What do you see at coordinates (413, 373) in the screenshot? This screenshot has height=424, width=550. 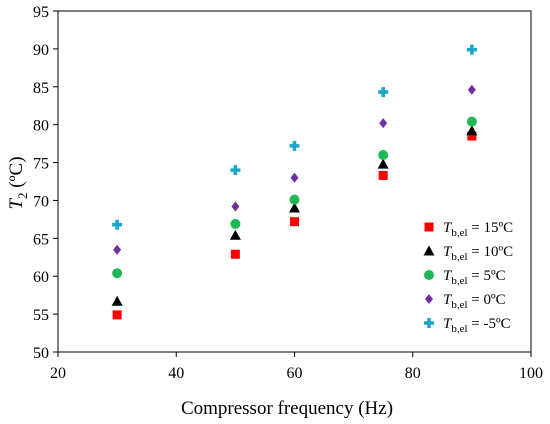 I see `x-tick-label: 80` at bounding box center [413, 373].